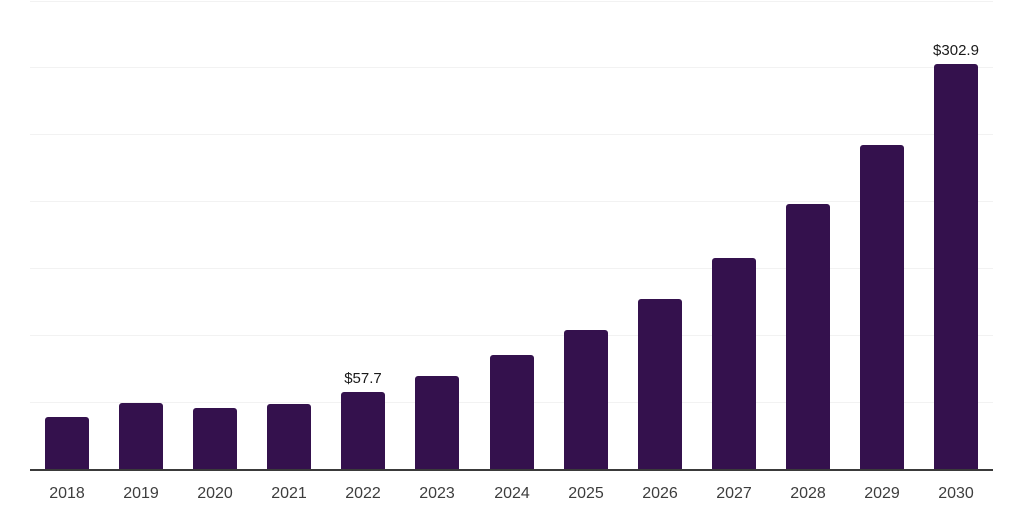 The height and width of the screenshot is (512, 1024). Describe the element at coordinates (437, 422) in the screenshot. I see `bar-2023` at that location.